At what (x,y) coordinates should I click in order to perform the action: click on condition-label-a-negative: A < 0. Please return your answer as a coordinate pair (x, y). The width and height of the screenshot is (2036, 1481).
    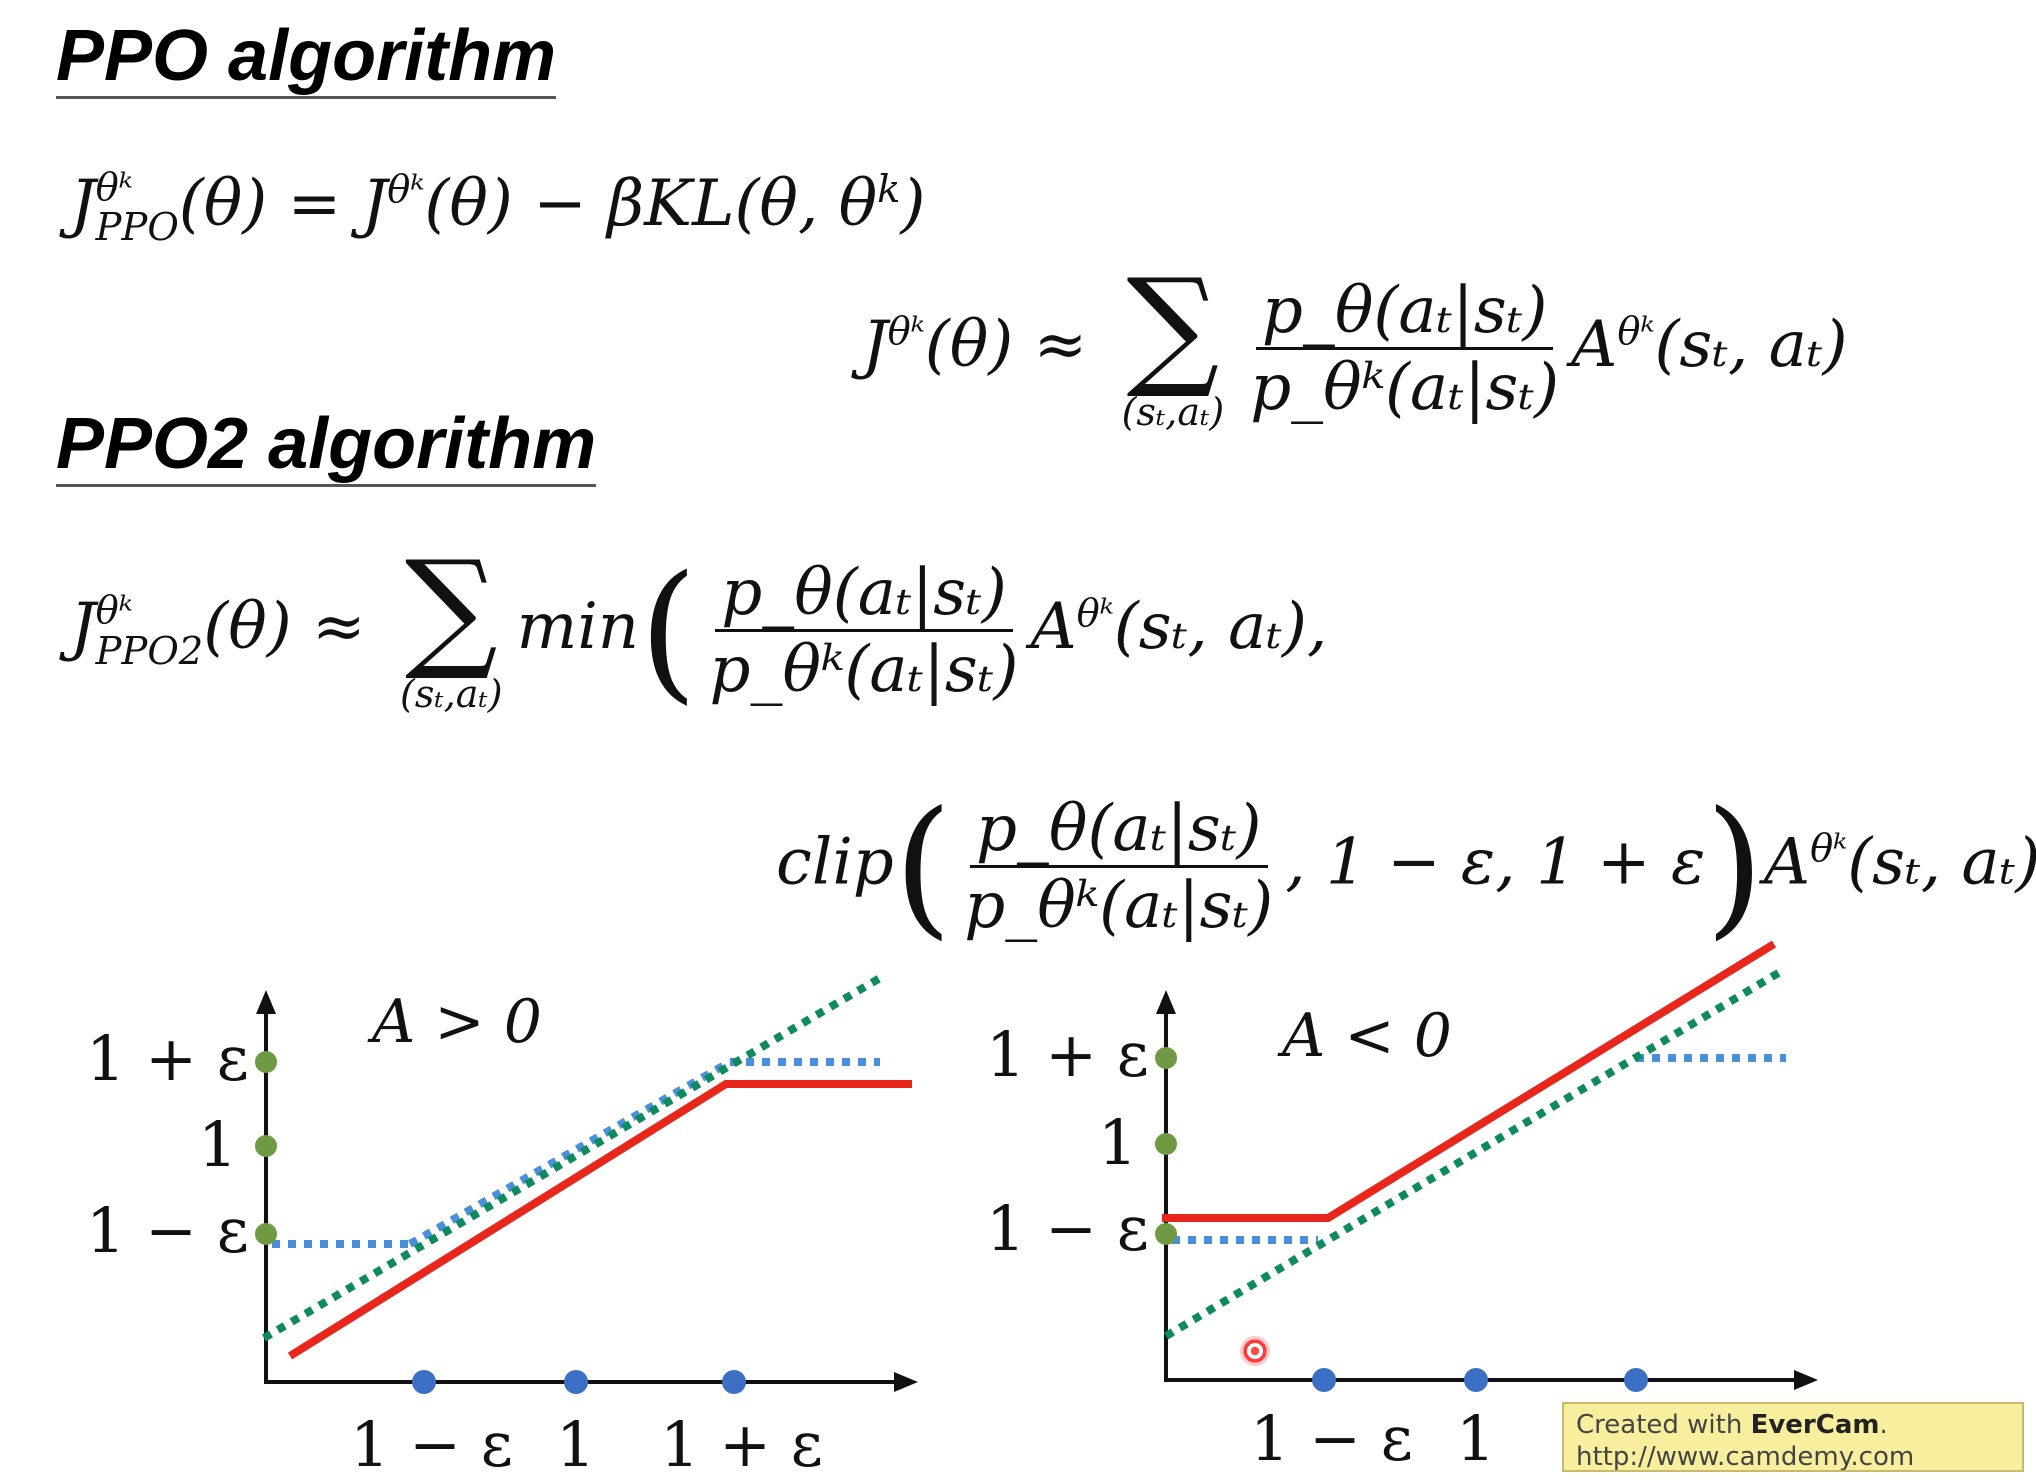
    Looking at the image, I should click on (1367, 1036).